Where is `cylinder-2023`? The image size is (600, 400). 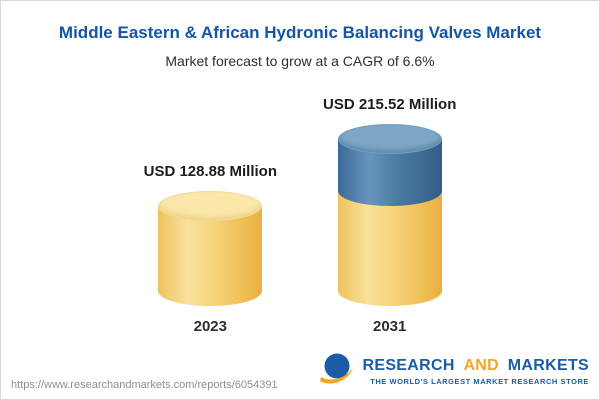 cylinder-2023 is located at coordinates (210, 248).